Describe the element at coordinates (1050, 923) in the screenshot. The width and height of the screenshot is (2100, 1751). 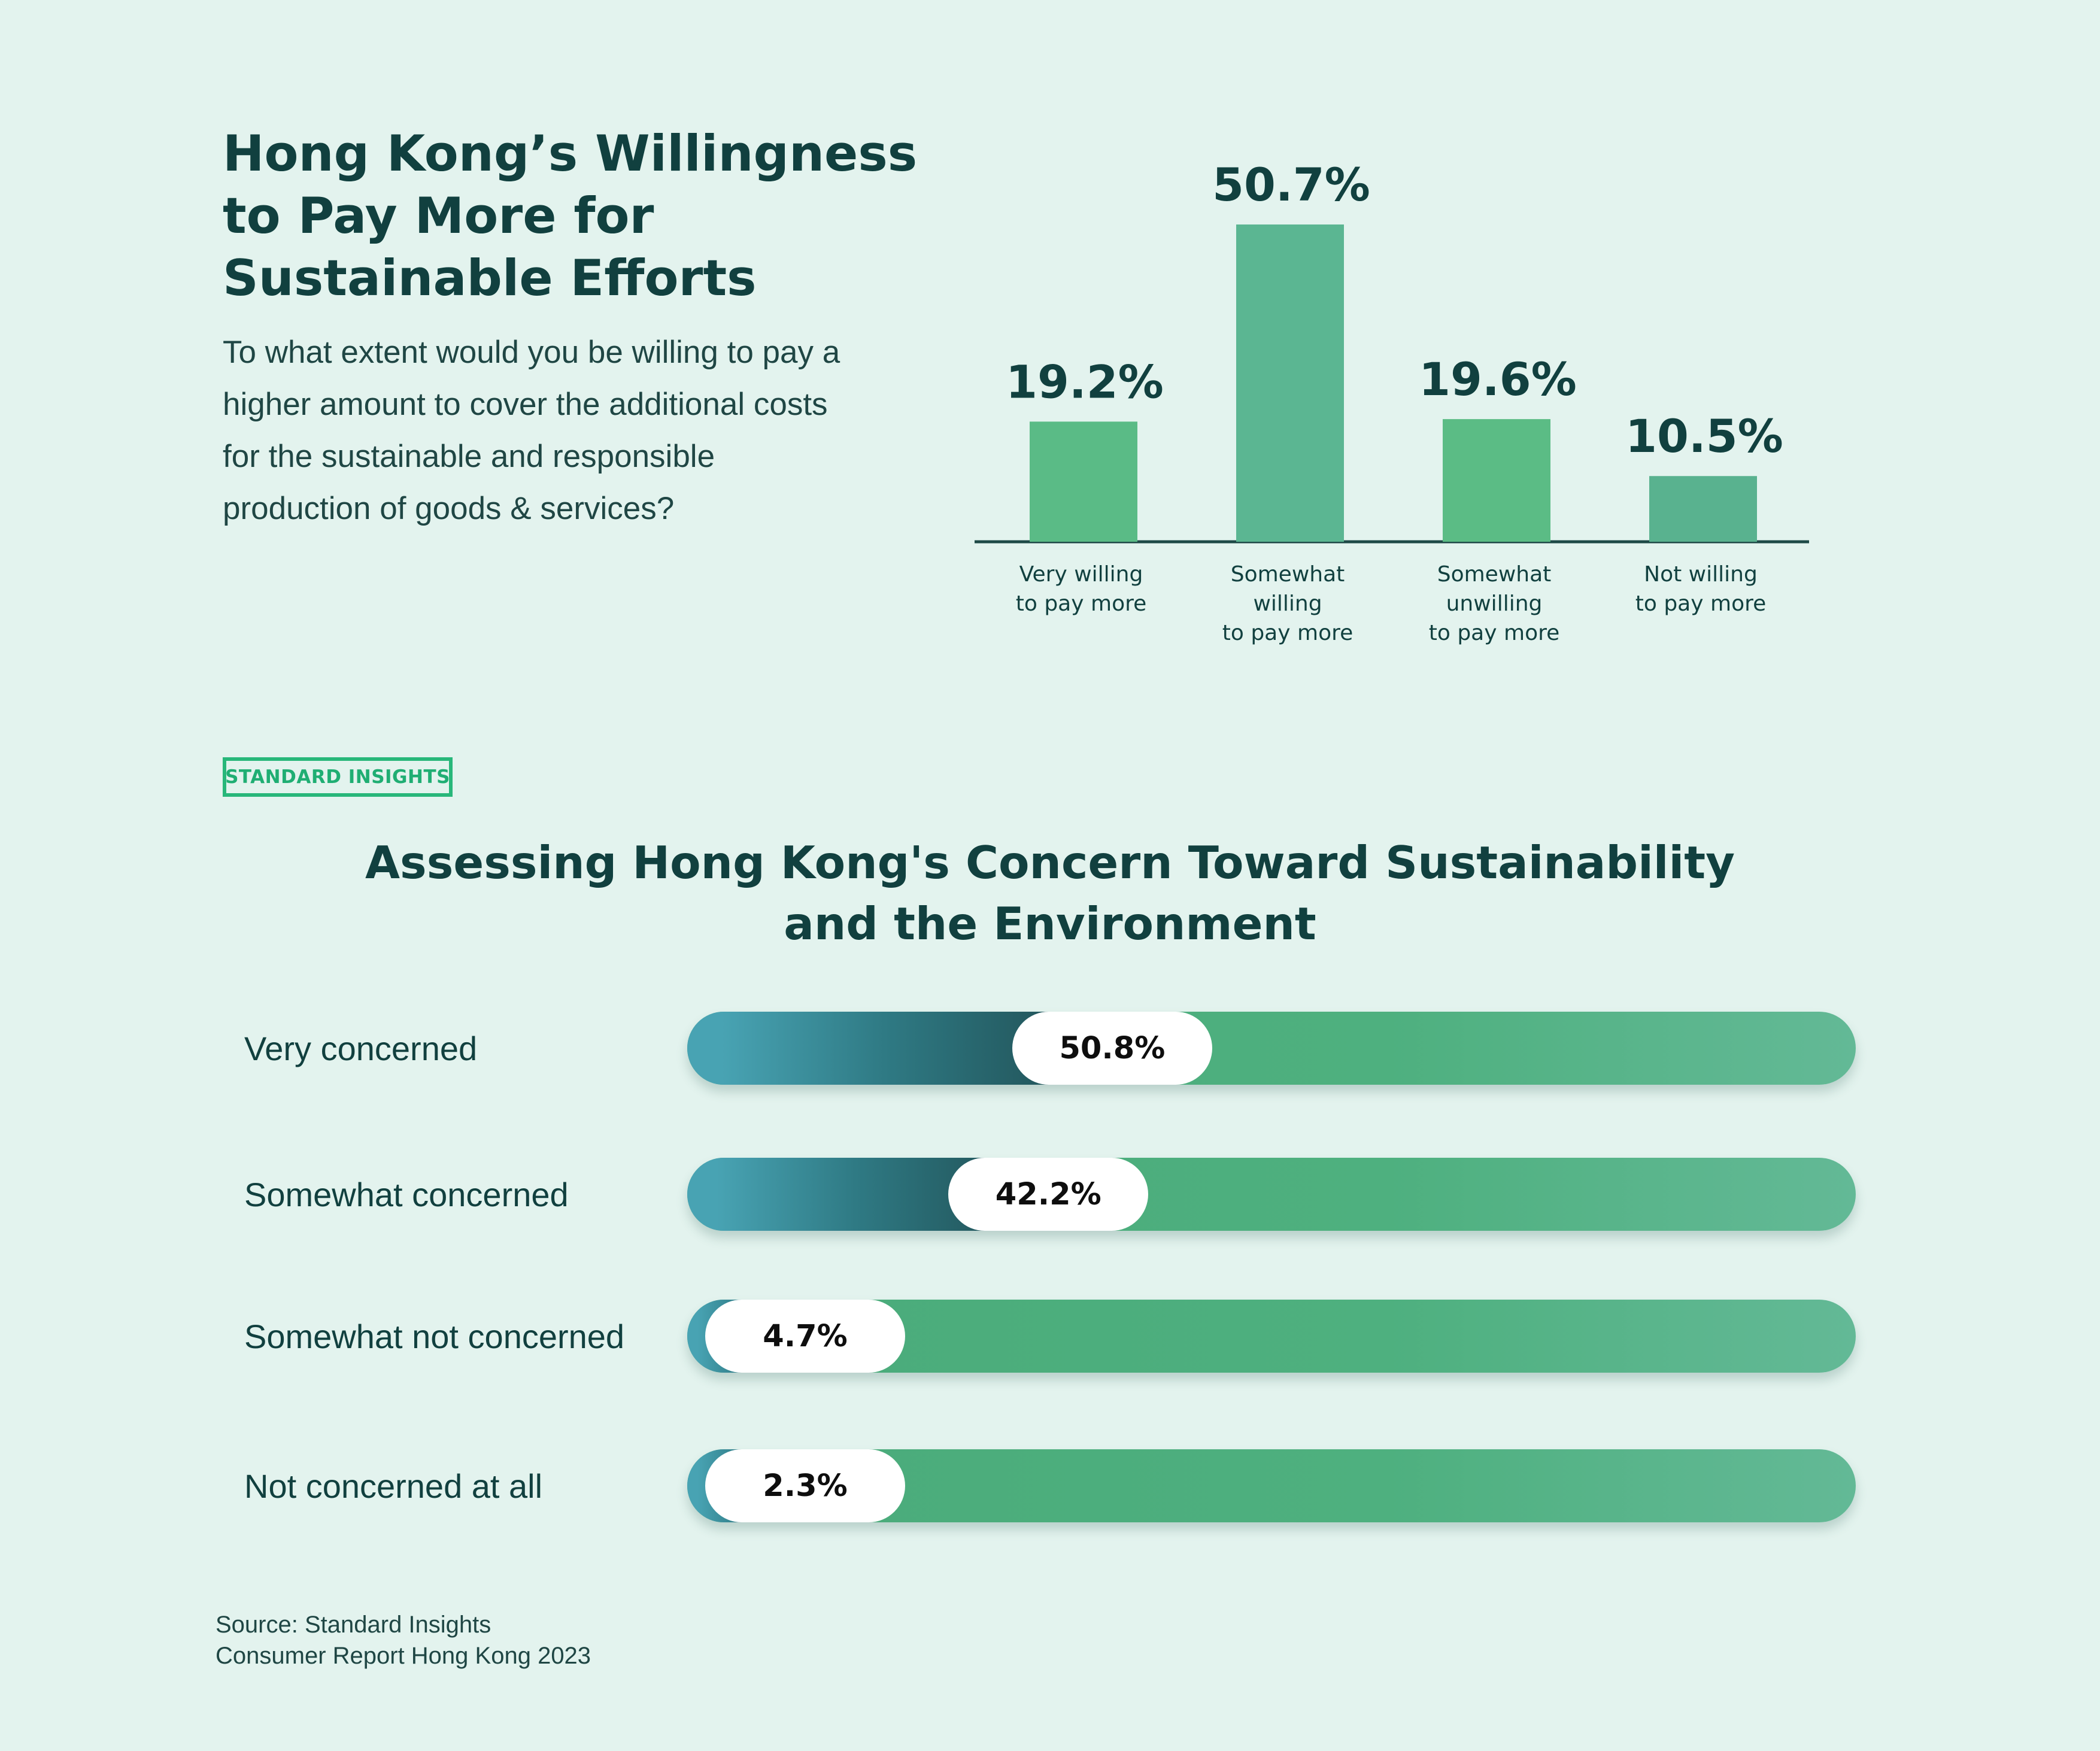
I see `chart2-title-line: and the Environment` at that location.